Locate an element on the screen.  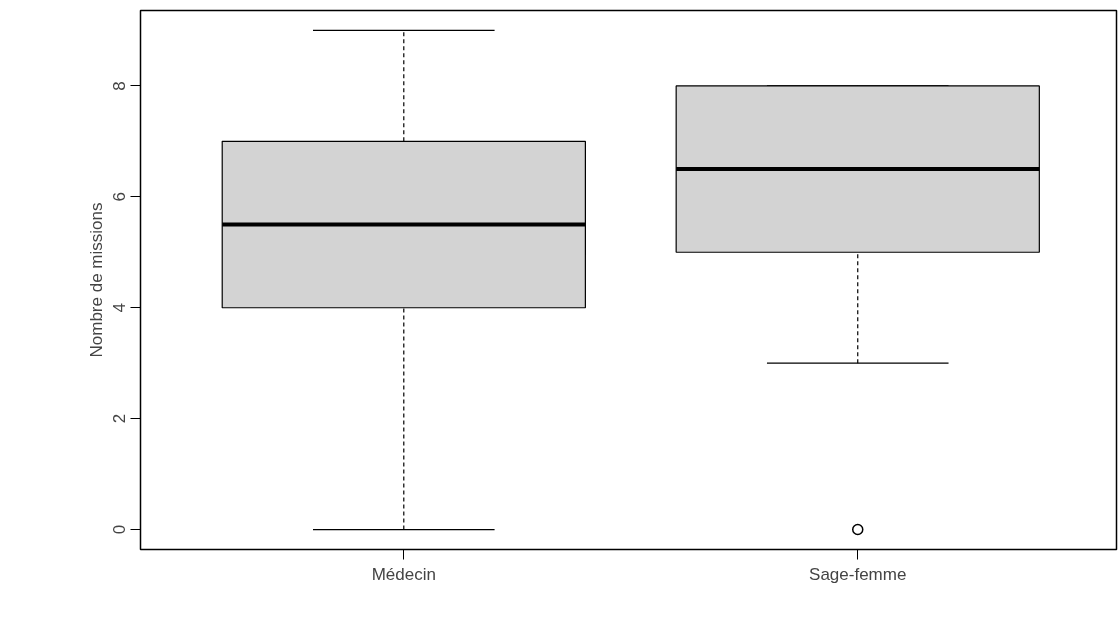
y-tick-label: 8 is located at coordinates (120, 86).